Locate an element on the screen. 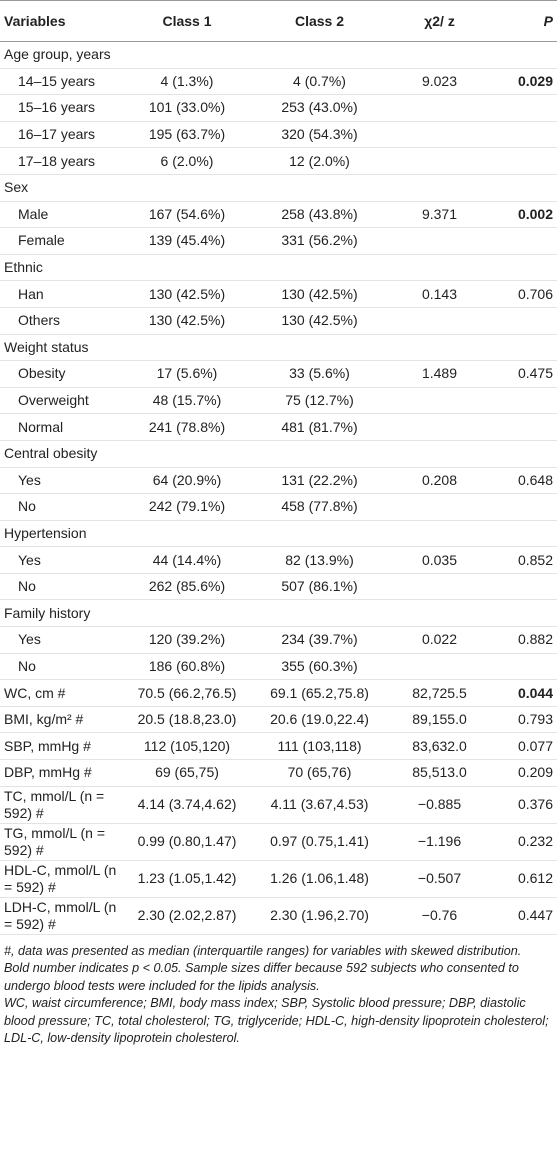  row-label: BMI, kg/m² # is located at coordinates (61, 720).